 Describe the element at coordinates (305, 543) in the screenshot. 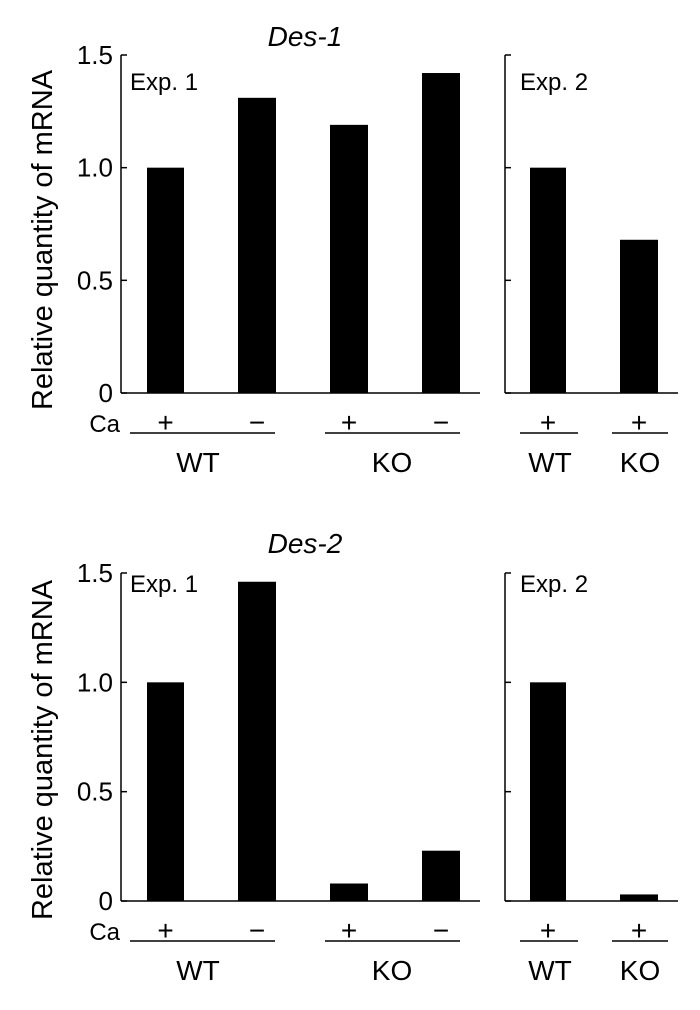

I see `chart-title: Des-2` at that location.